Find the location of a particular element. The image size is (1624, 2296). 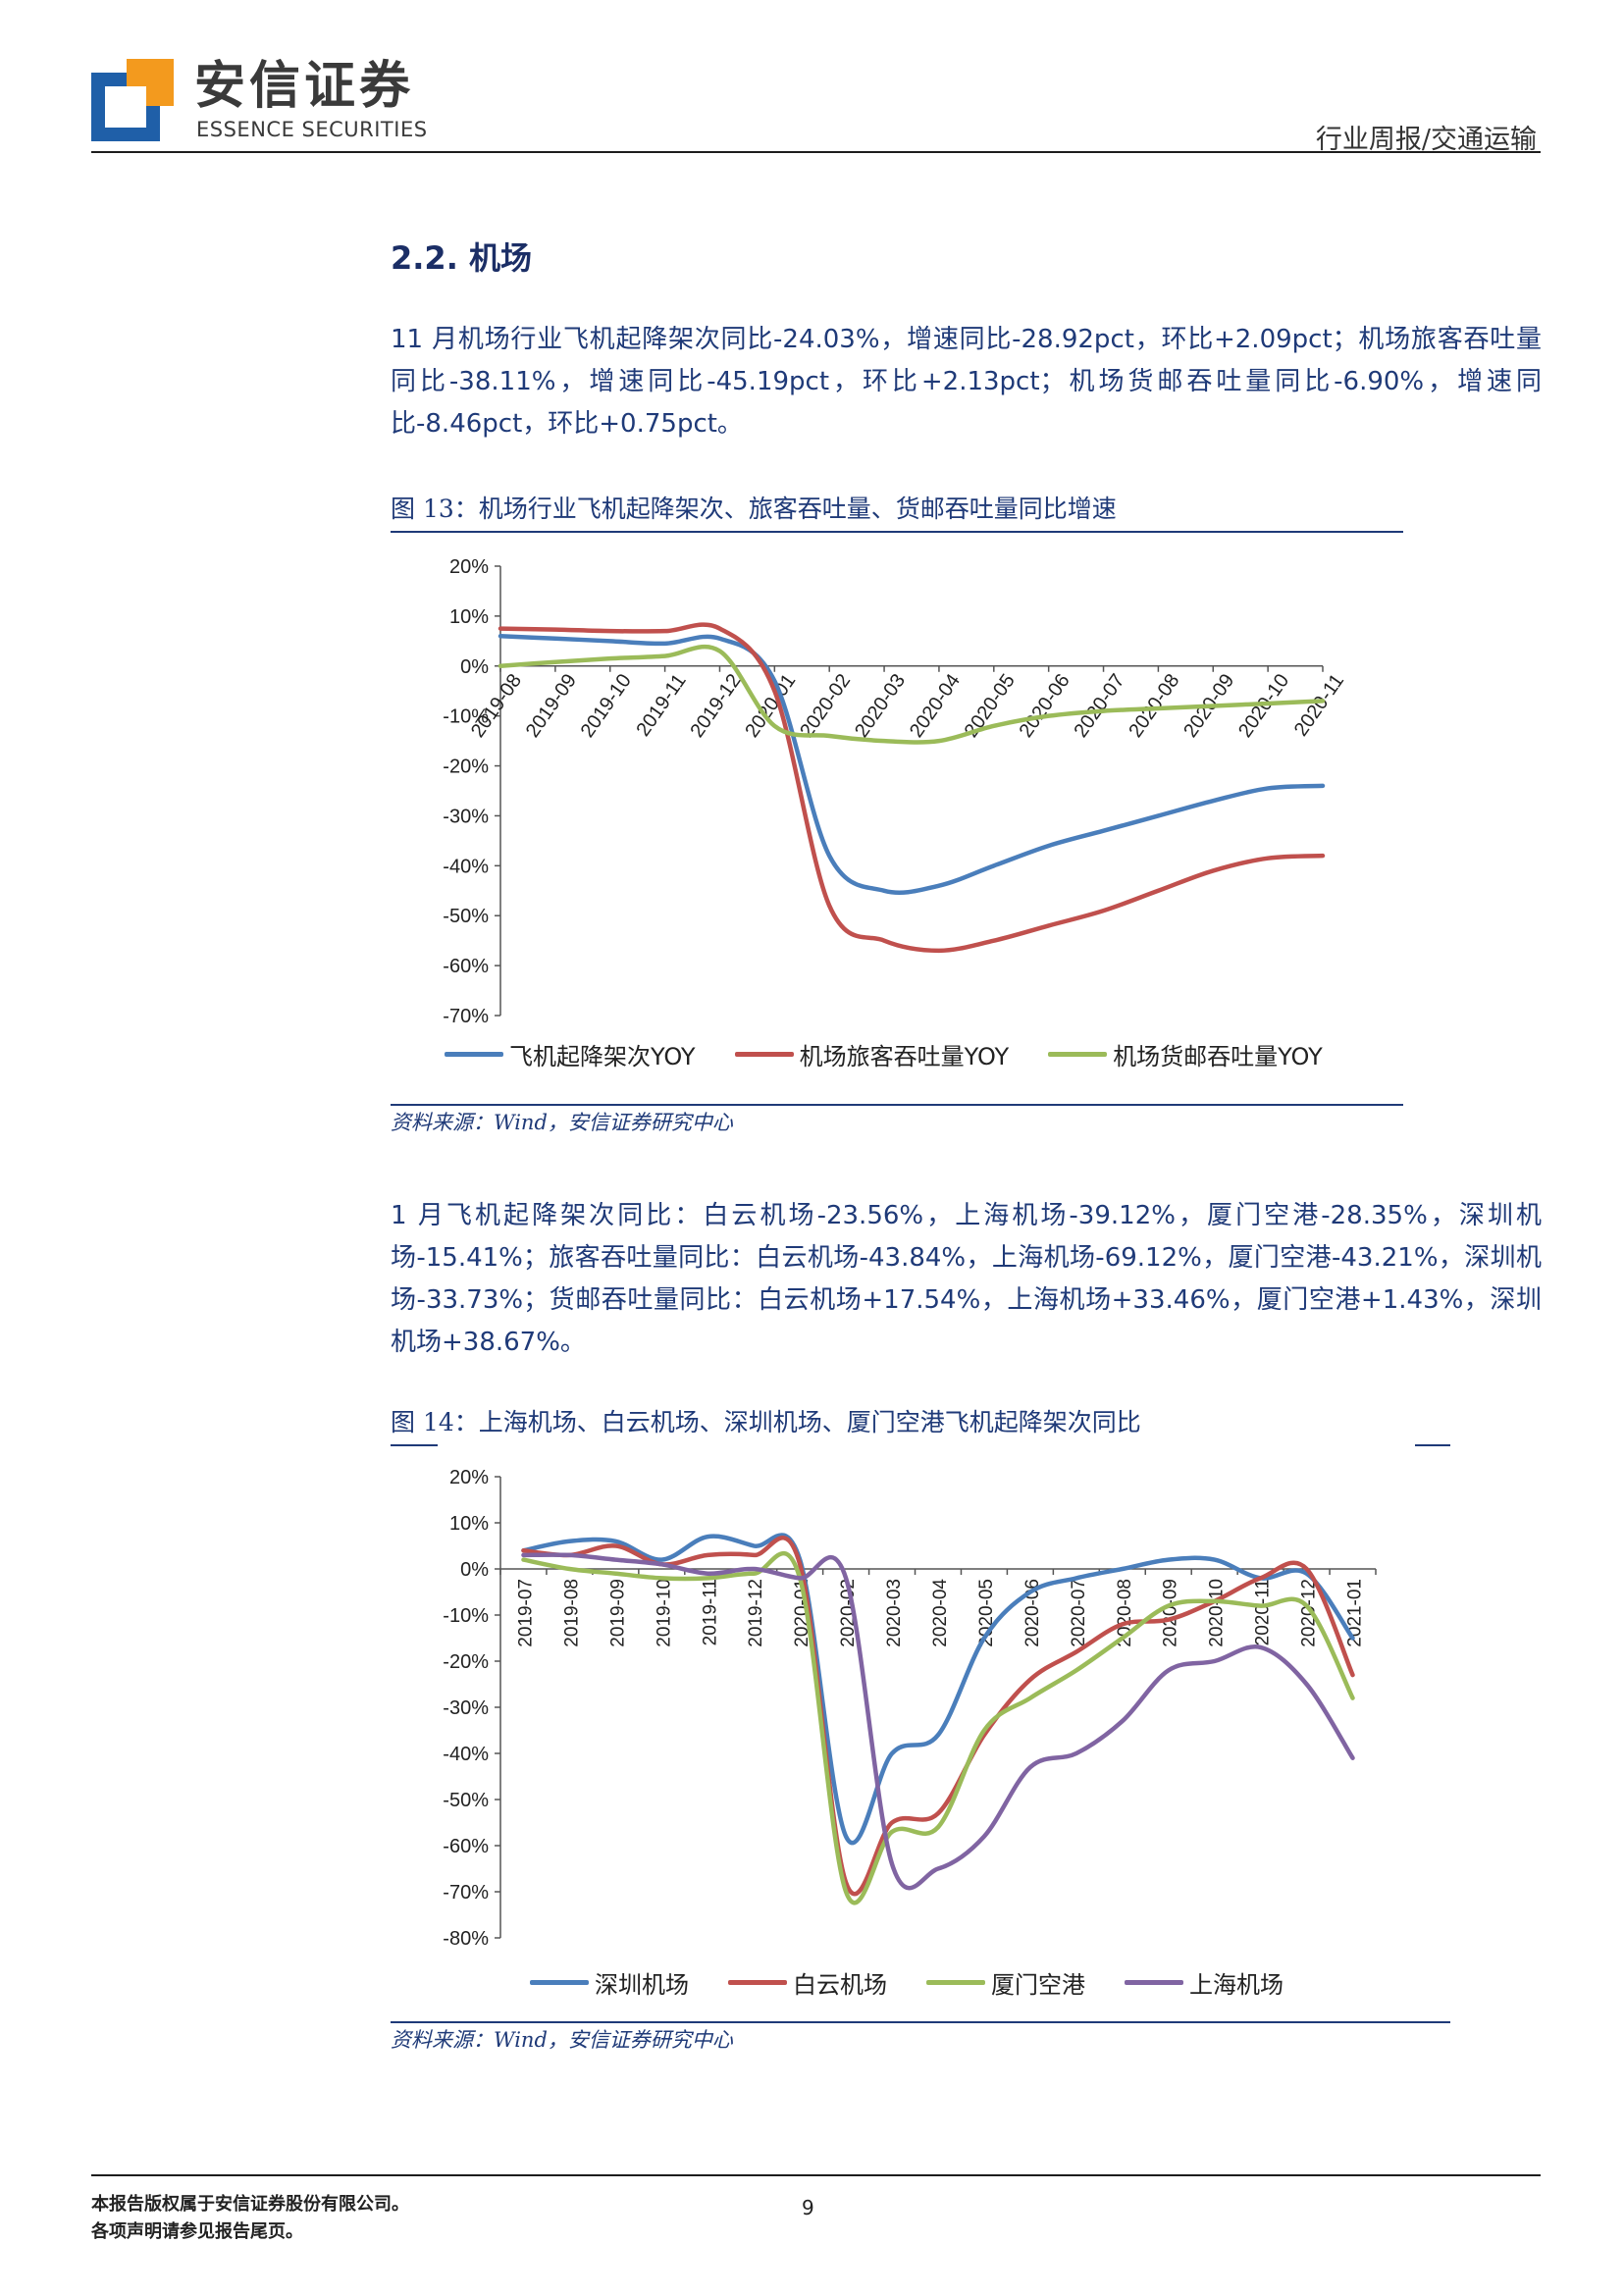

legend-label: 深圳机场 is located at coordinates (642, 1985).